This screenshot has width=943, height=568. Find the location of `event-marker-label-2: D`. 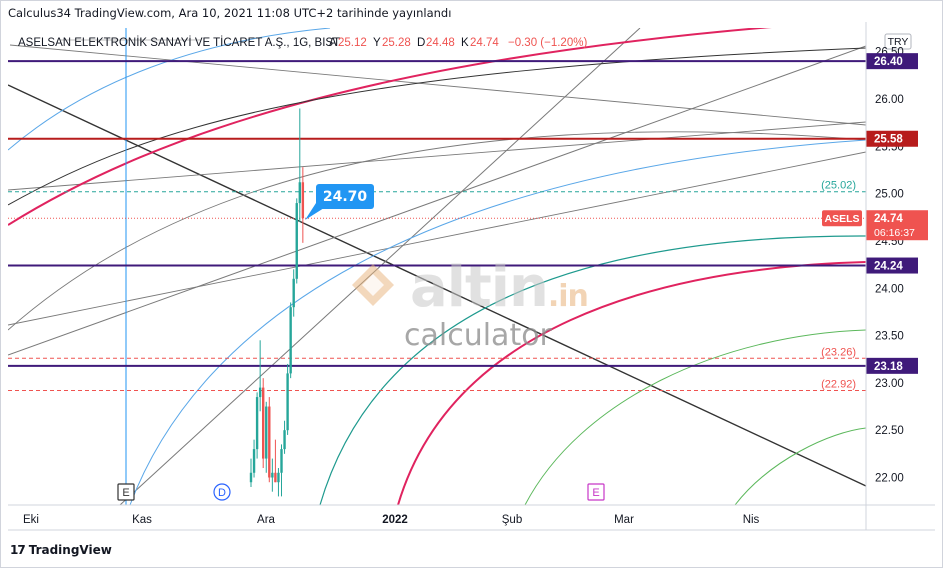

event-marker-label-2: D is located at coordinates (222, 493).